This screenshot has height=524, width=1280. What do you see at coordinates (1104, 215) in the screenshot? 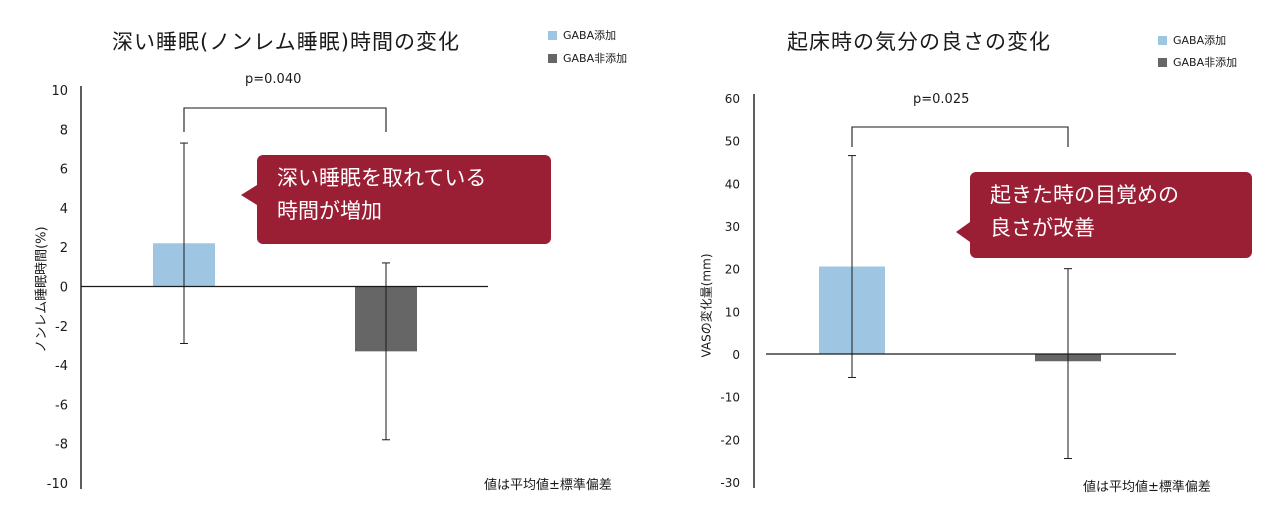
I see `callout-box: 起きた時の目覚めの 良さが改善` at bounding box center [1104, 215].